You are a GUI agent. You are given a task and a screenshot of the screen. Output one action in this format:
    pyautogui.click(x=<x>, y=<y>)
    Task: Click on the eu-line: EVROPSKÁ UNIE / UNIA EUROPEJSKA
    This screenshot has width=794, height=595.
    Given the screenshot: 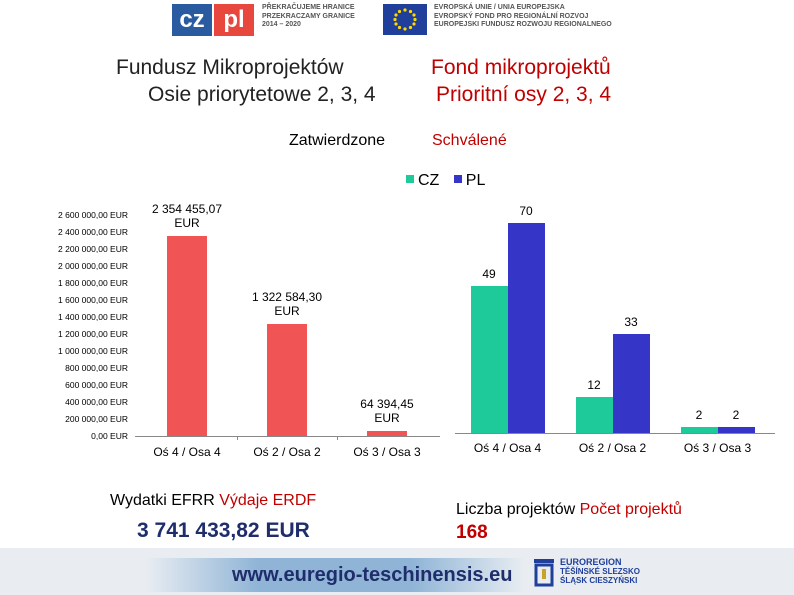 What is the action you would take?
    pyautogui.click(x=499, y=7)
    